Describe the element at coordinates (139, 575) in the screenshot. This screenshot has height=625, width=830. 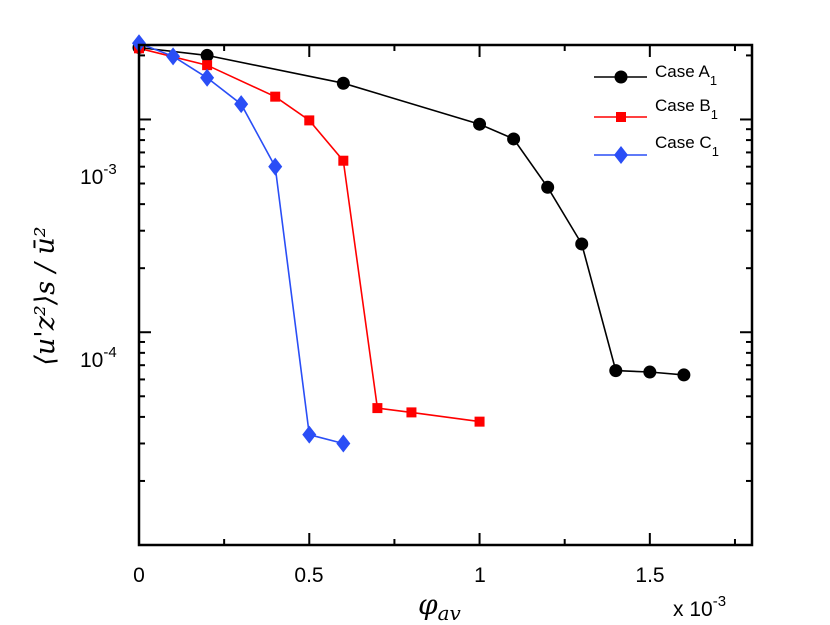
I see `x-tick-label: 0` at that location.